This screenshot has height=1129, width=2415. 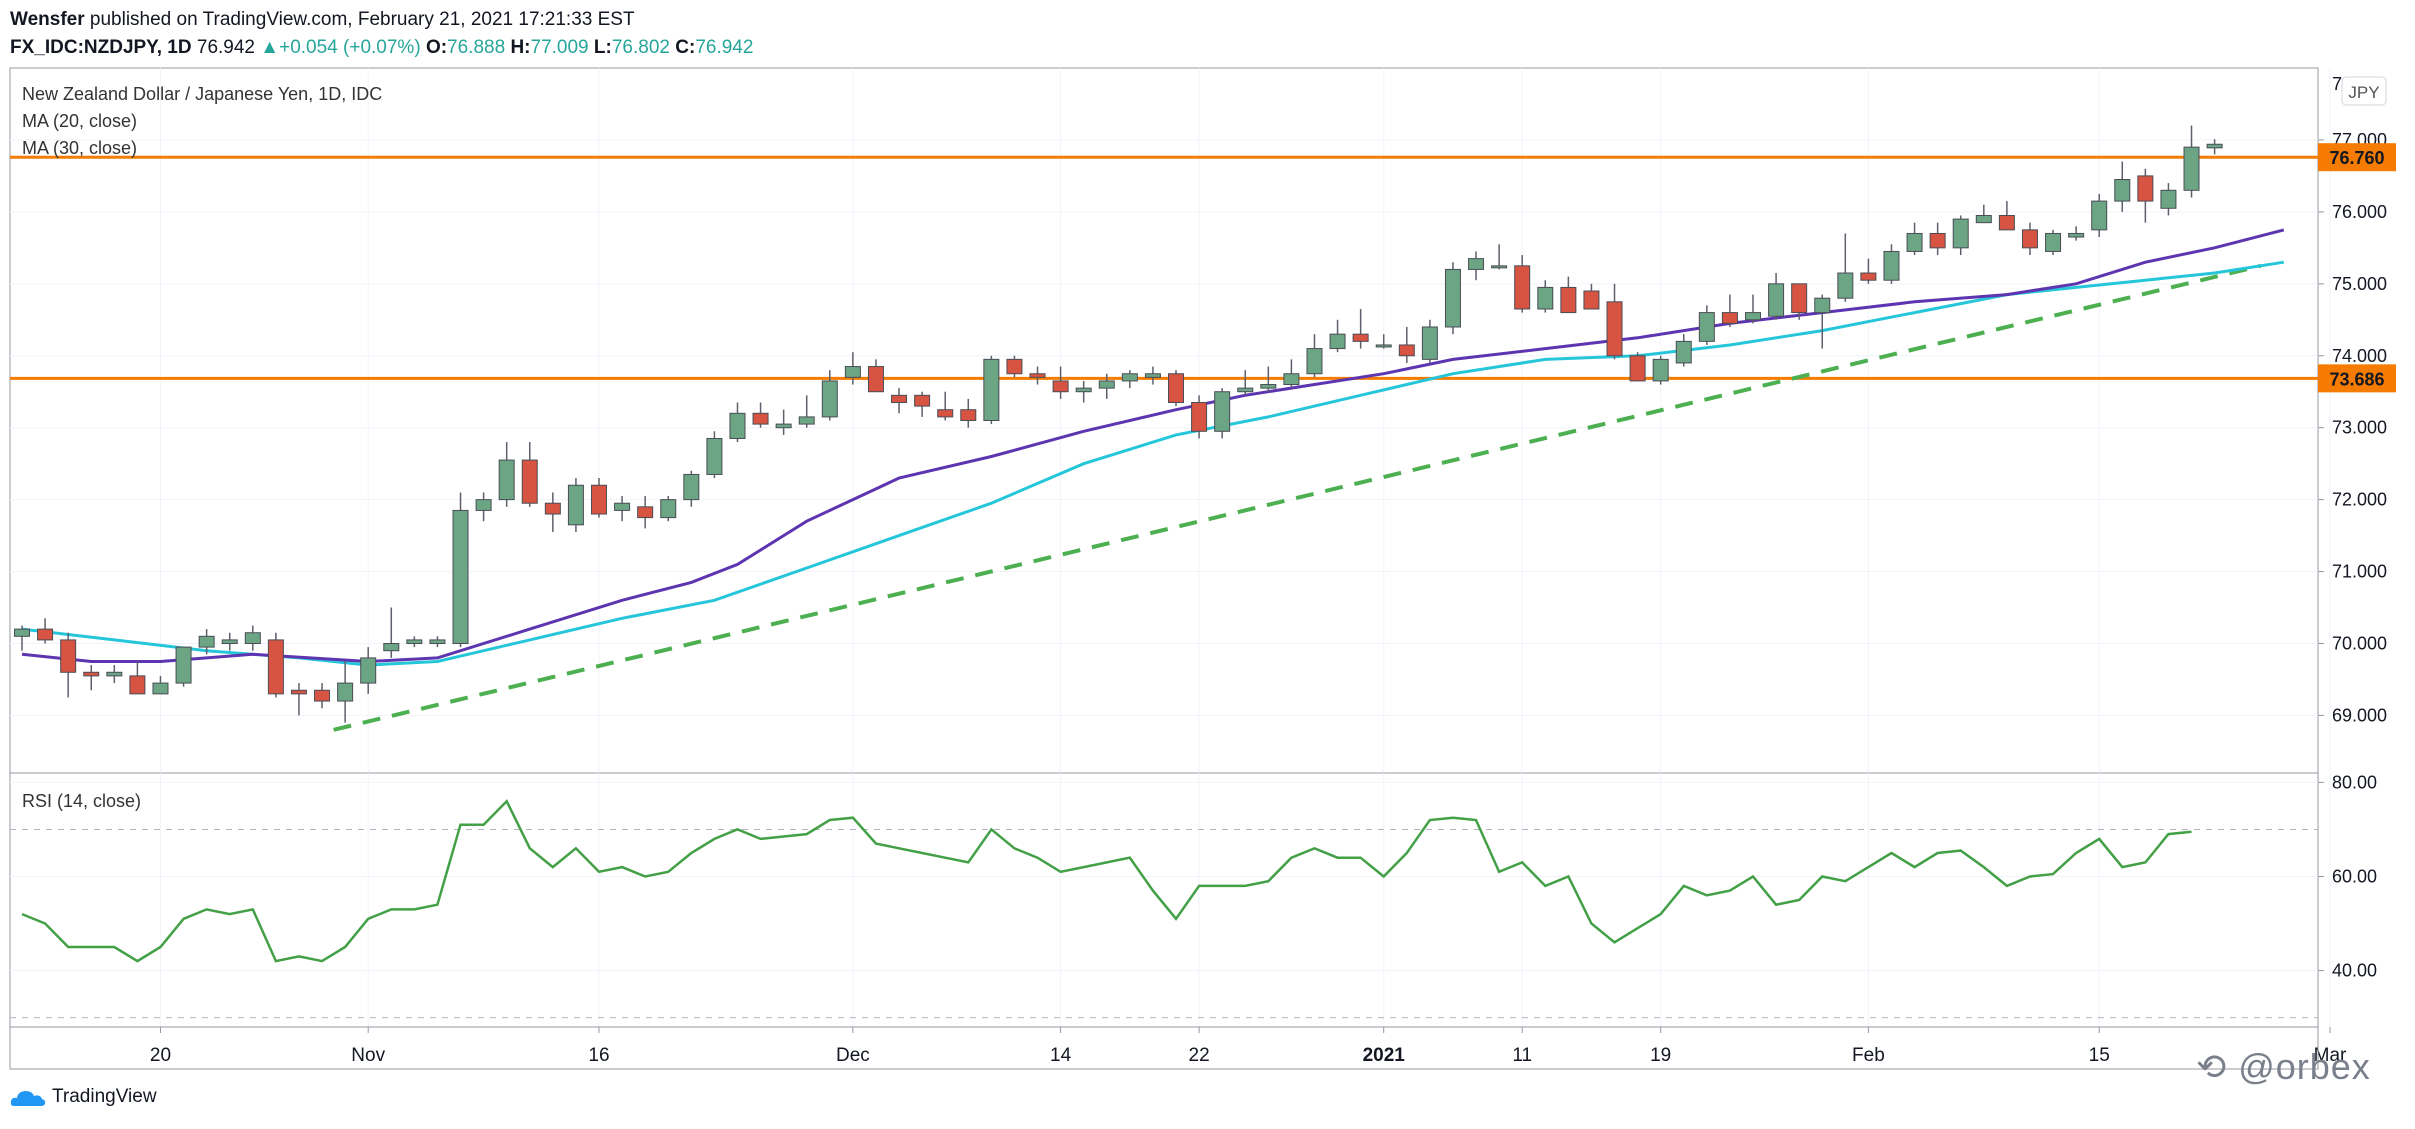 What do you see at coordinates (83, 1097) in the screenshot?
I see `tradingview-brand: TradingView` at bounding box center [83, 1097].